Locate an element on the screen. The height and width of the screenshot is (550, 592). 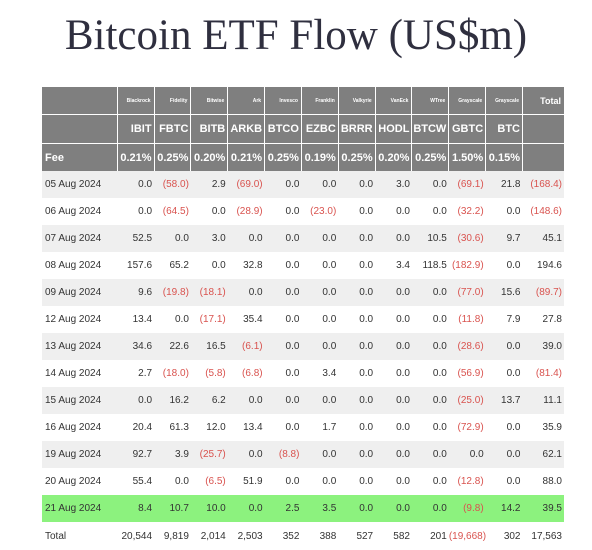
row-total-cell: 39.0 is located at coordinates (543, 346).